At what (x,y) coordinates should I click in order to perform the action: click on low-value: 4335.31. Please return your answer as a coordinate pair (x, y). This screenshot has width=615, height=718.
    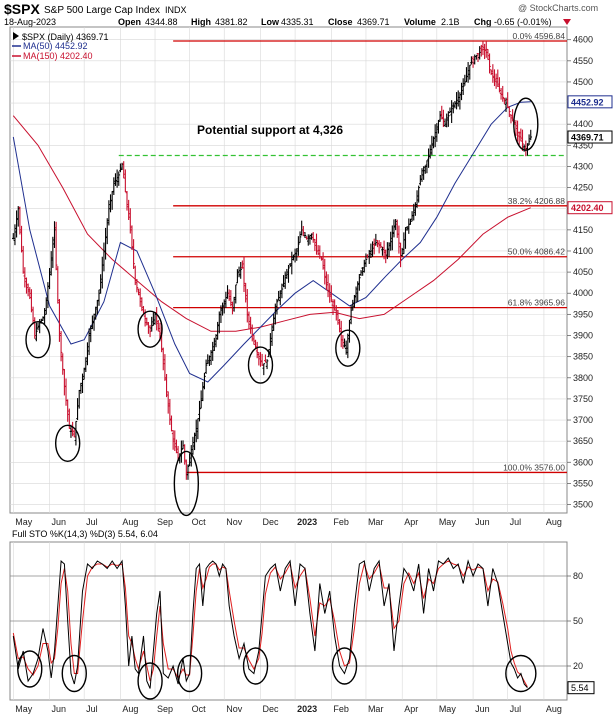
    Looking at the image, I should click on (297, 22).